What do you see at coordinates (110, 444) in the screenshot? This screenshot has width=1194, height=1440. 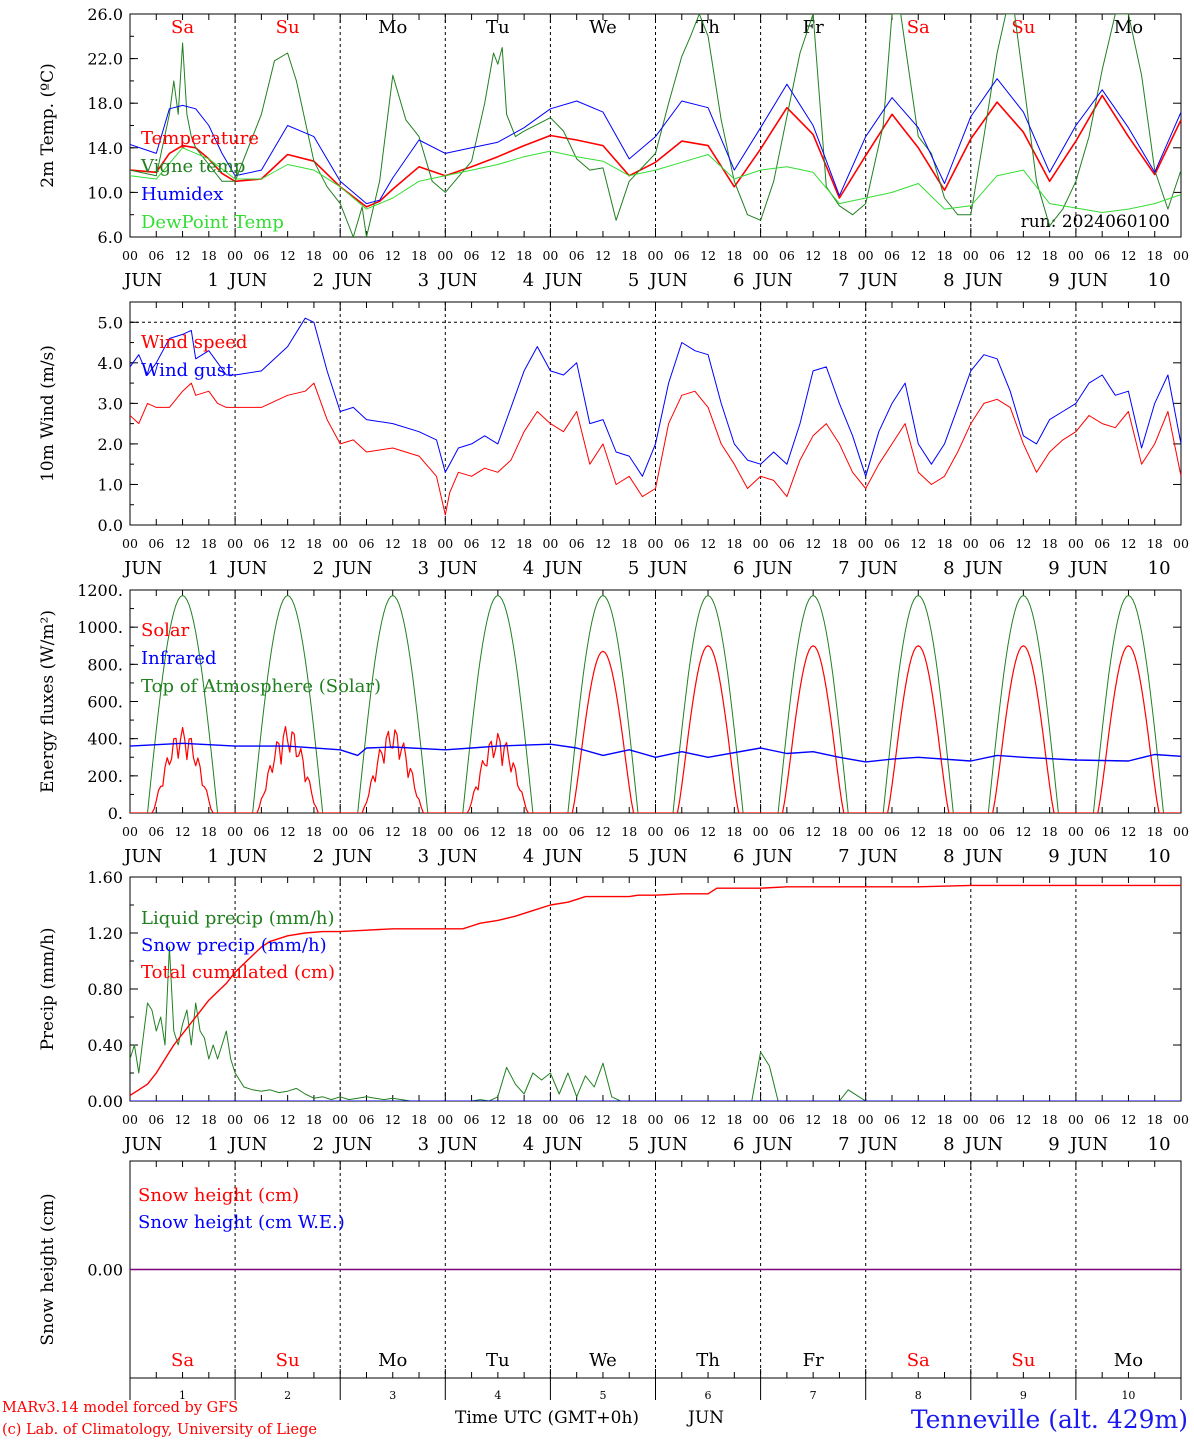 I see `wind-y-tick-label: 2.0` at bounding box center [110, 444].